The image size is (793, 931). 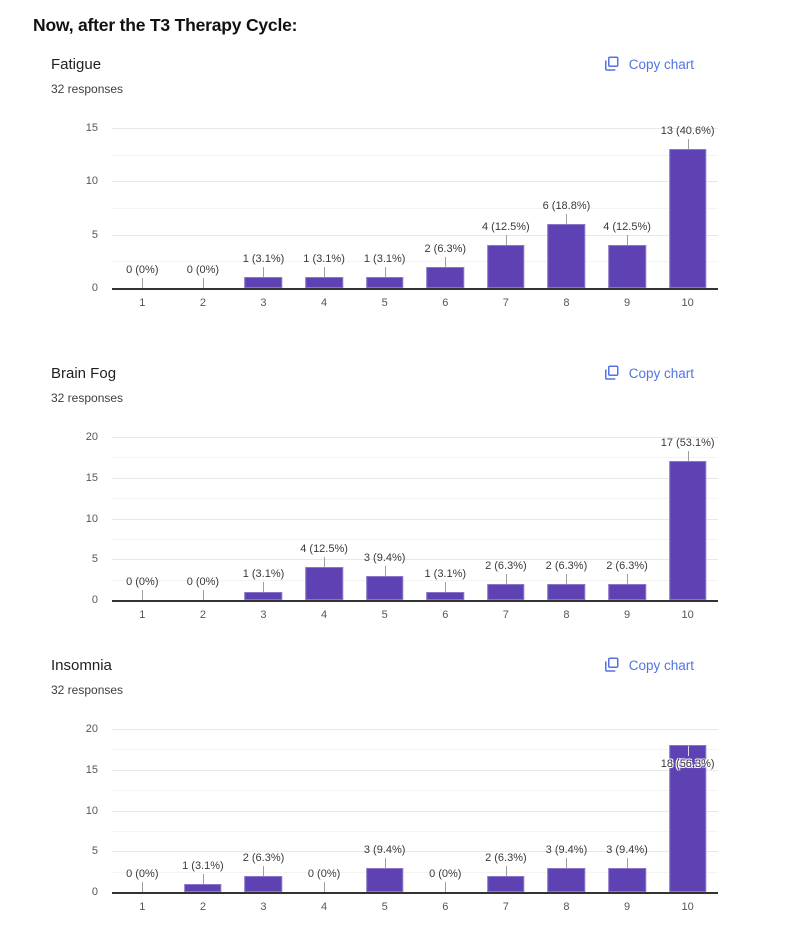 What do you see at coordinates (202, 303) in the screenshot?
I see `x-tick-label: 2` at bounding box center [202, 303].